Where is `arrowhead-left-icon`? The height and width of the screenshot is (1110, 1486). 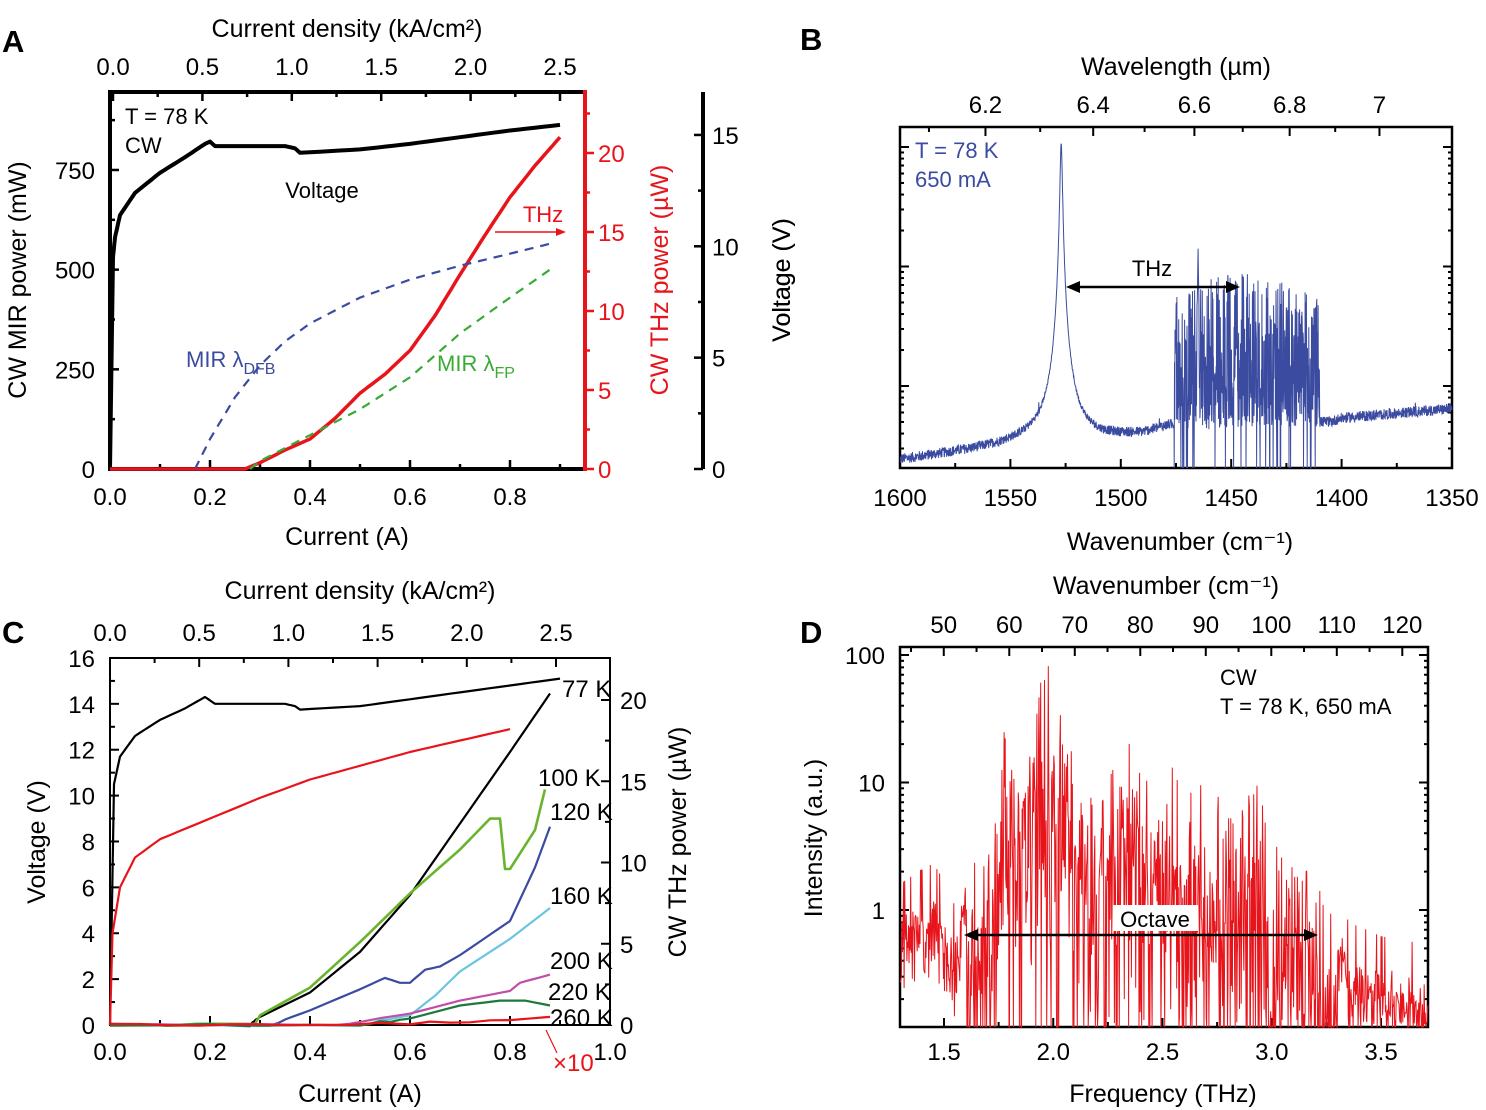 arrowhead-left-icon is located at coordinates (1073, 287).